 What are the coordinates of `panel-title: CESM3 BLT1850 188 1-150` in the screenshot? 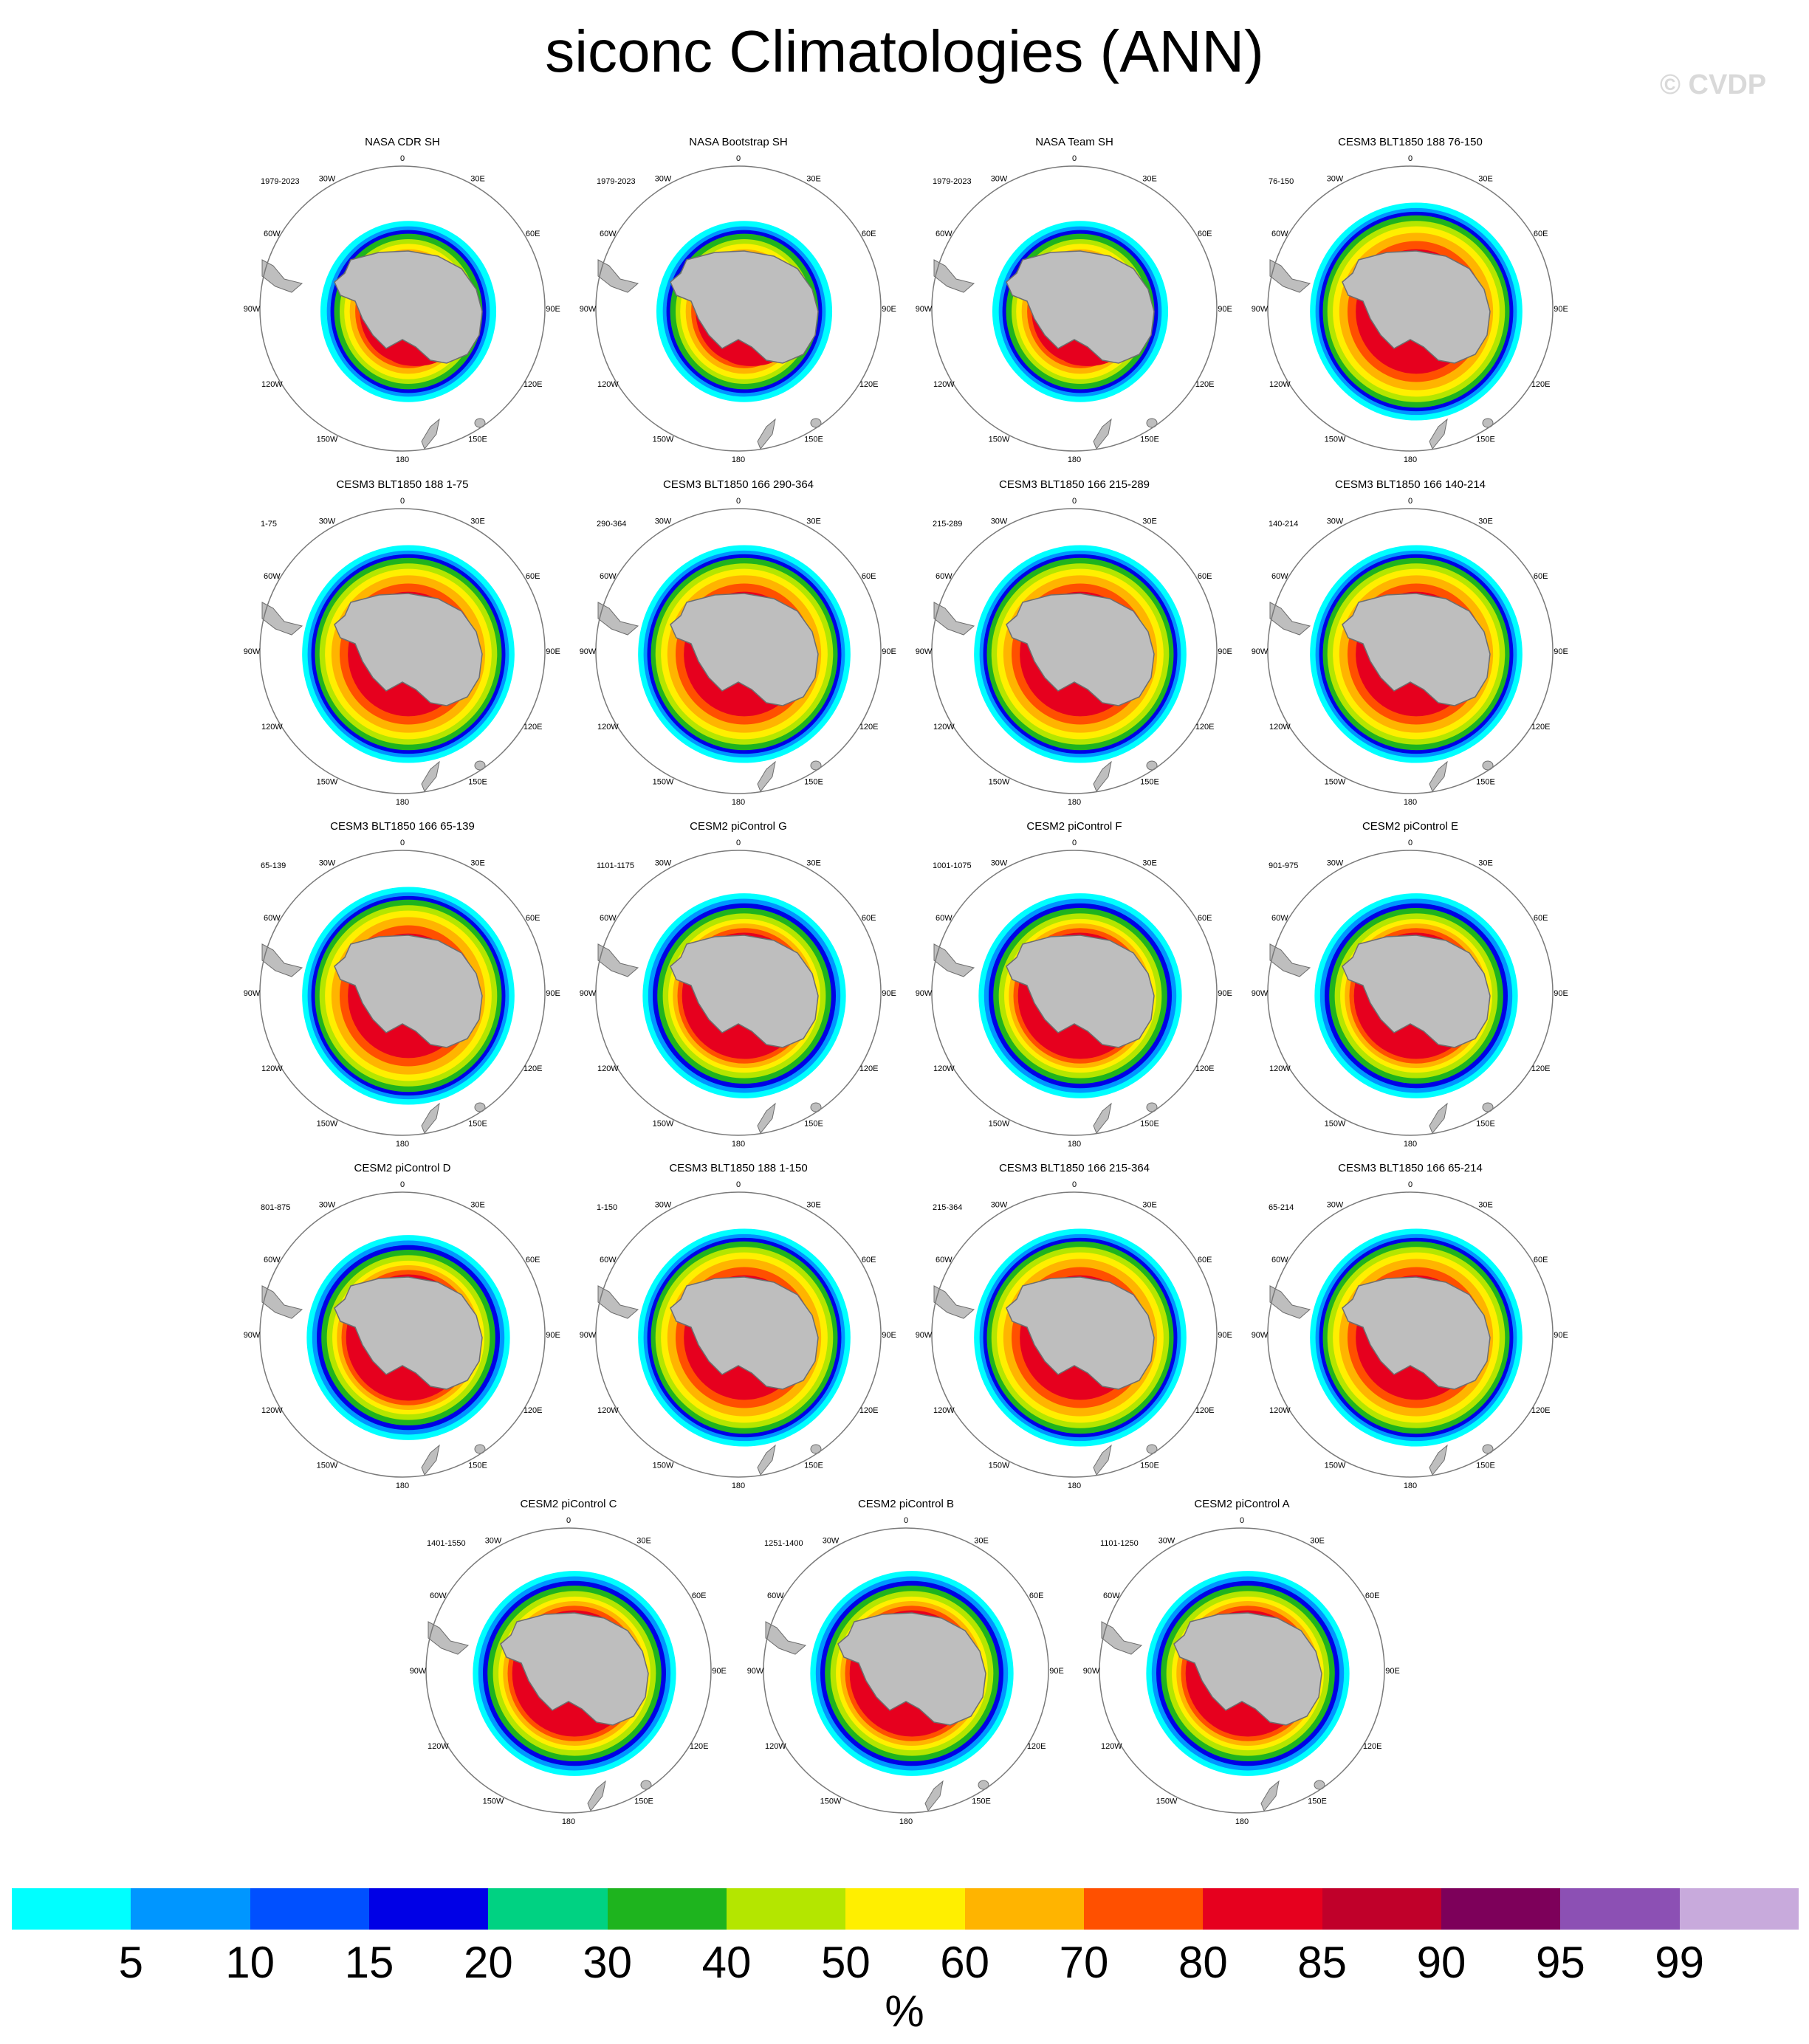 It's located at (738, 1168).